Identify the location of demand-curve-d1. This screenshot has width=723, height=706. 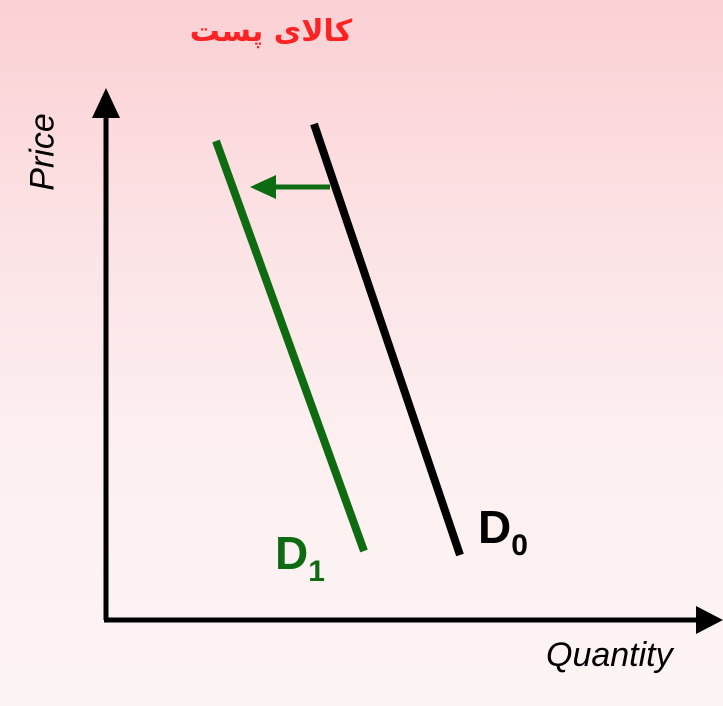
(290, 346).